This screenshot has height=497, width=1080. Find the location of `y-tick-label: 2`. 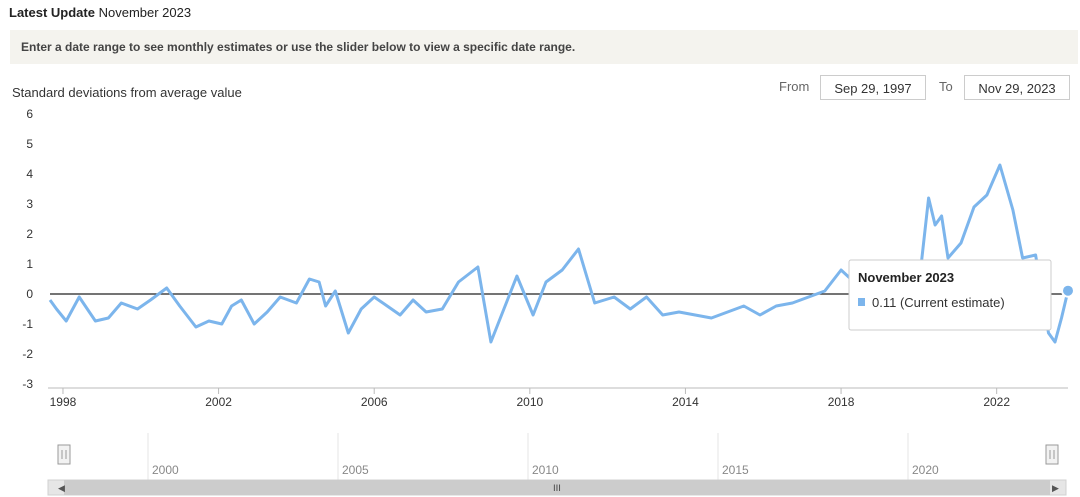

y-tick-label: 2 is located at coordinates (29, 234).